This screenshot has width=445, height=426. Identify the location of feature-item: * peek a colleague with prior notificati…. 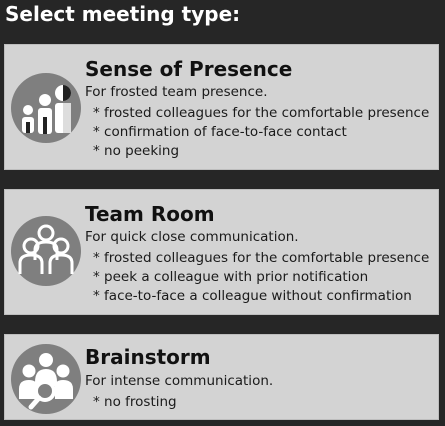
(231, 277).